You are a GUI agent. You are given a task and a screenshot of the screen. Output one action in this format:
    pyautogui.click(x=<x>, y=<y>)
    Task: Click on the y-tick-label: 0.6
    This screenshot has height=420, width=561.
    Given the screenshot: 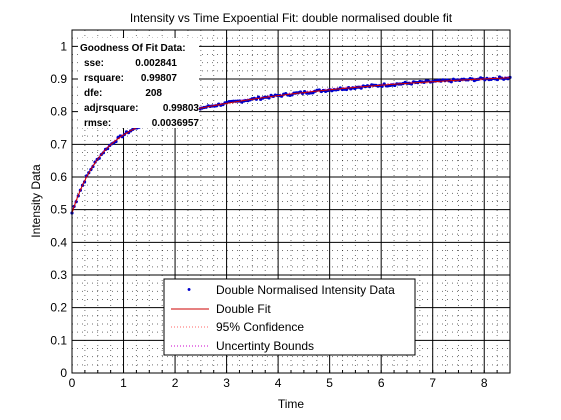 What is the action you would take?
    pyautogui.click(x=58, y=177)
    